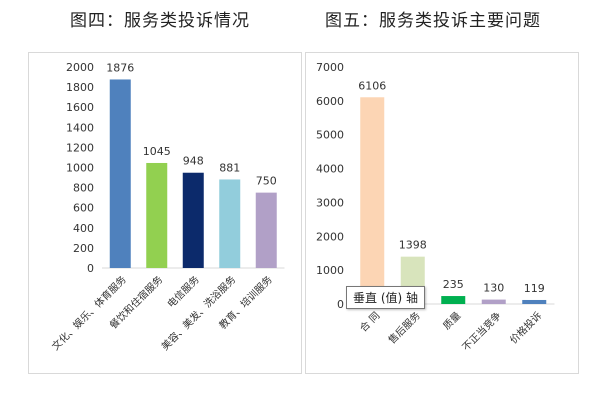  What do you see at coordinates (80, 67) in the screenshot?
I see `y-tick-label-left: 2000` at bounding box center [80, 67].